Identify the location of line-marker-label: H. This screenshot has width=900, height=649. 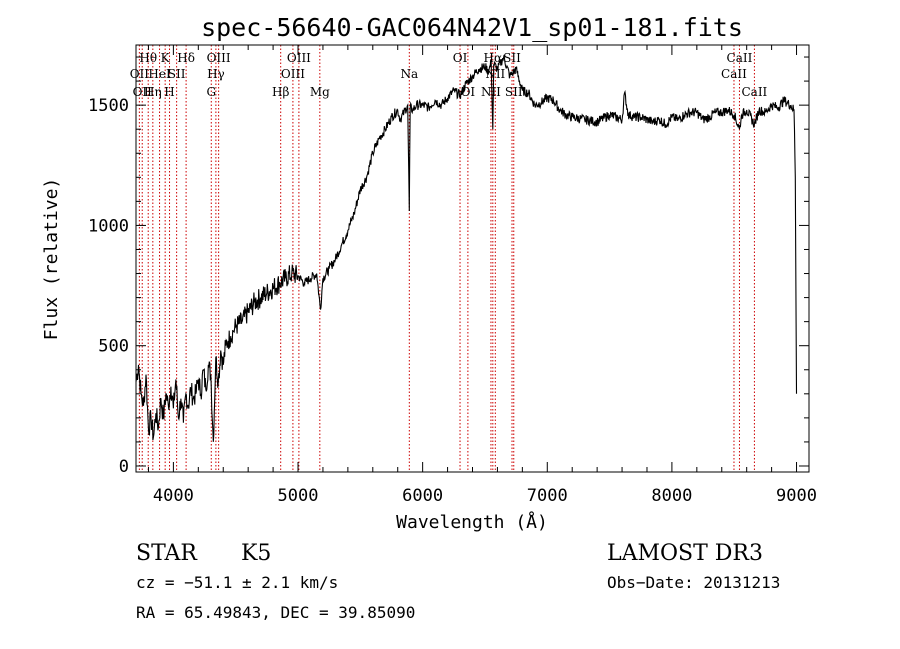
(169, 92).